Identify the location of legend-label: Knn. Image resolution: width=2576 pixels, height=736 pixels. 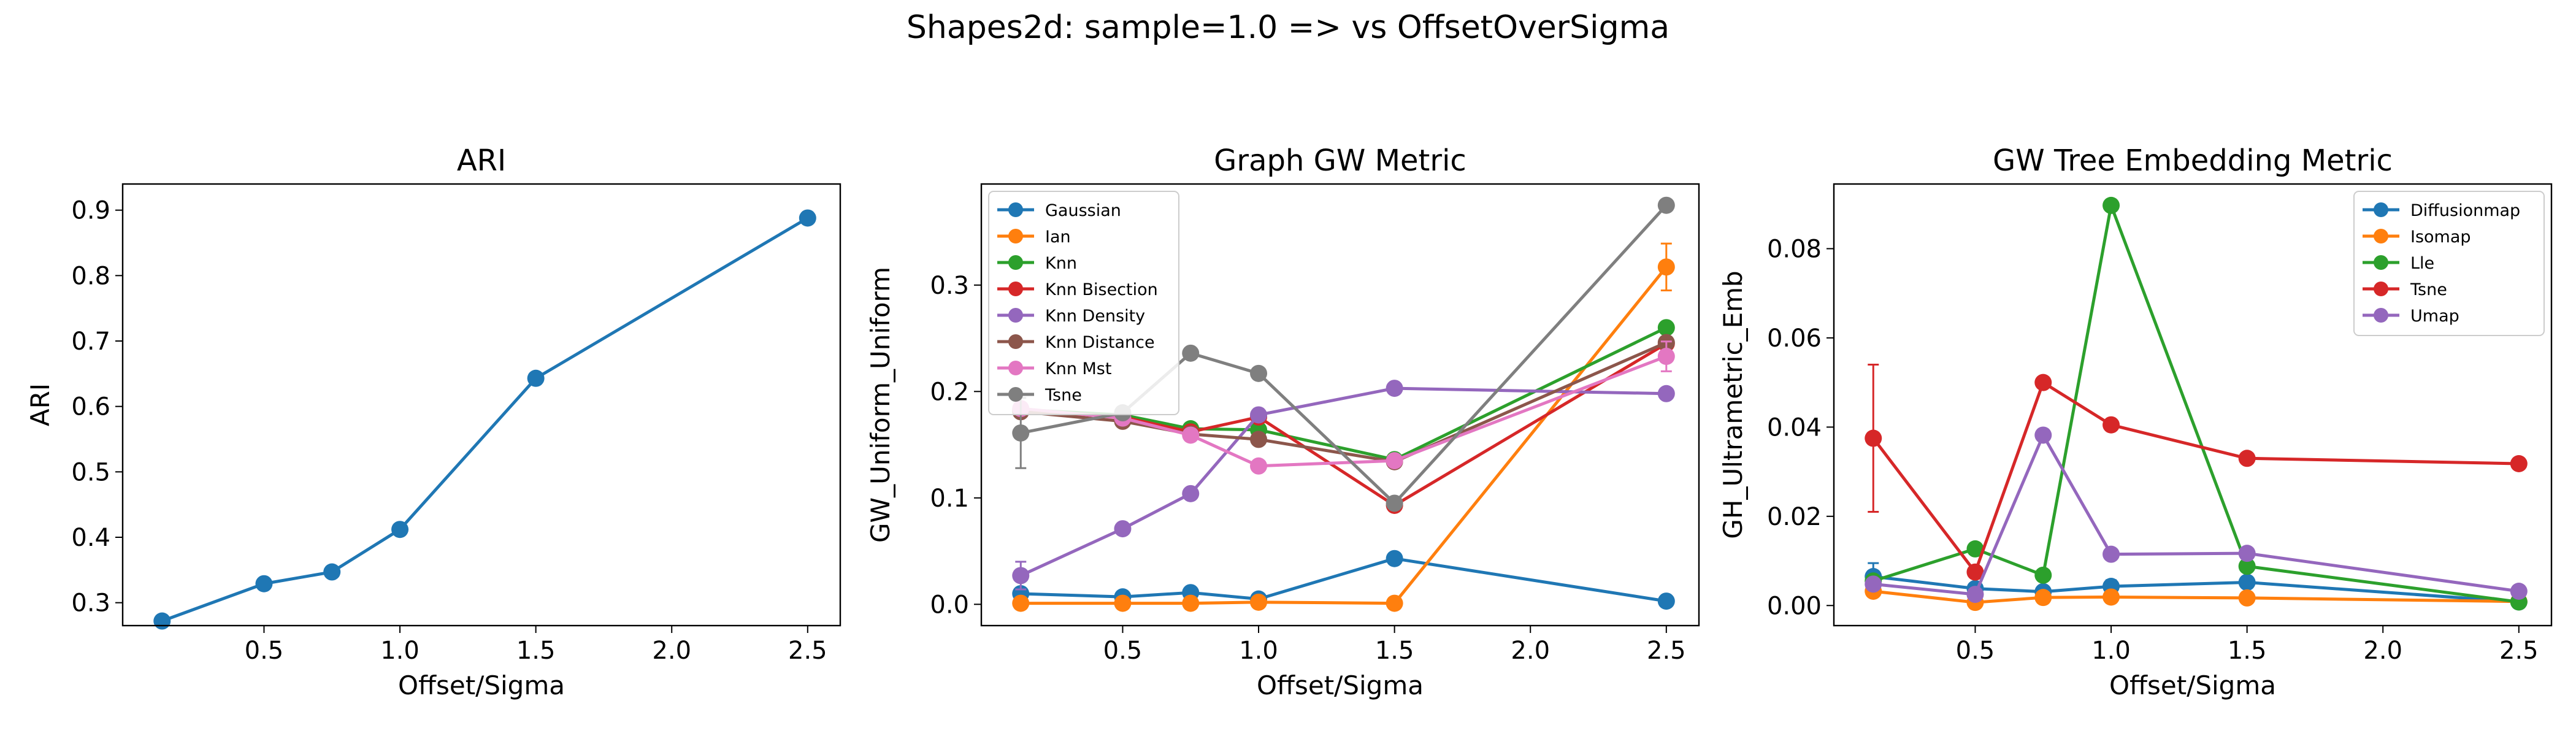
(1061, 263).